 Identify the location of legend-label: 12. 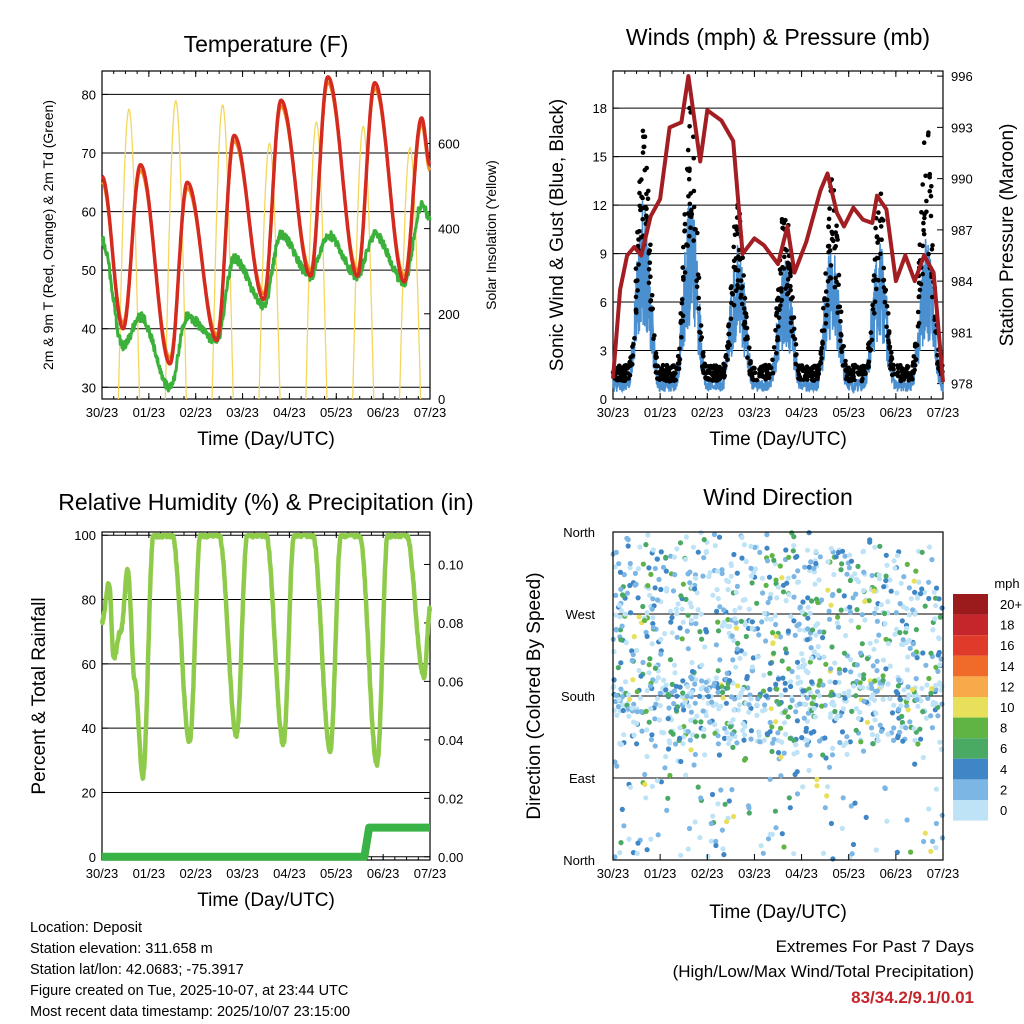
(1007, 686).